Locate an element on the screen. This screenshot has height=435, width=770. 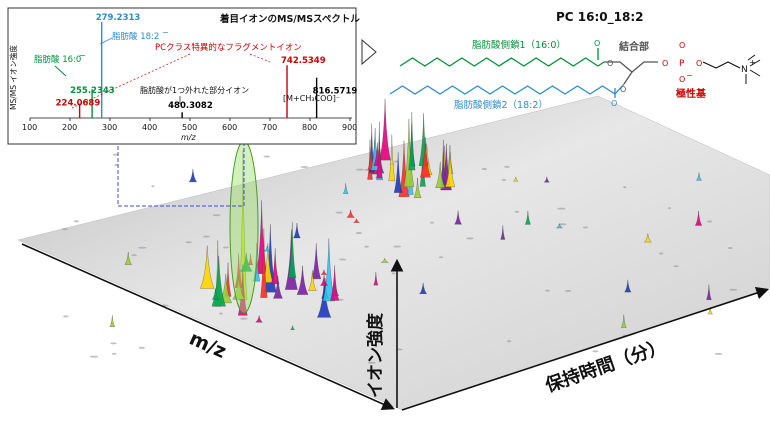
phosphate-o-2: O is located at coordinates (682, 45).